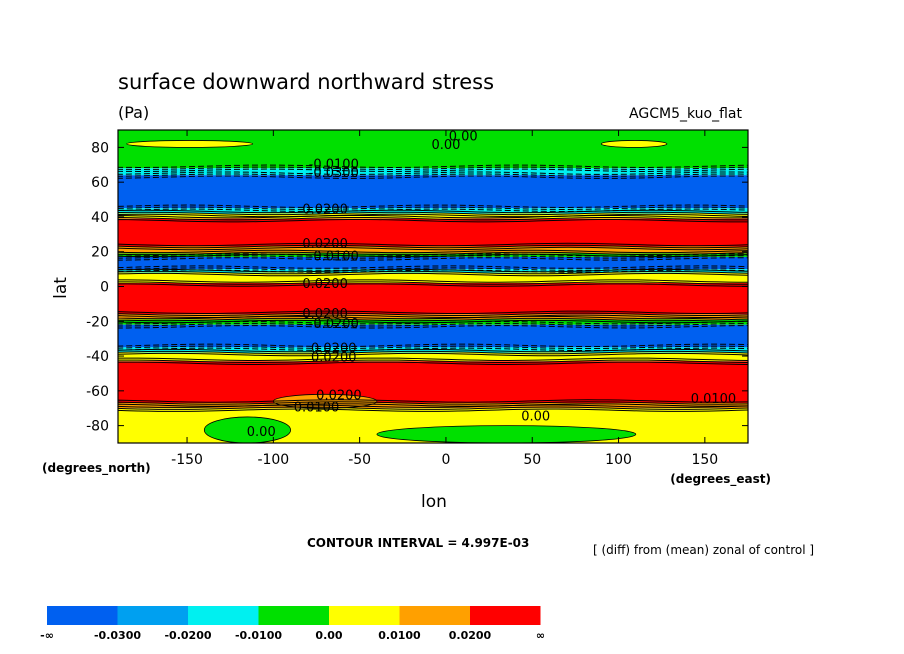  Describe the element at coordinates (334, 173) in the screenshot. I see `contour-label-3: -0.0300` at that location.